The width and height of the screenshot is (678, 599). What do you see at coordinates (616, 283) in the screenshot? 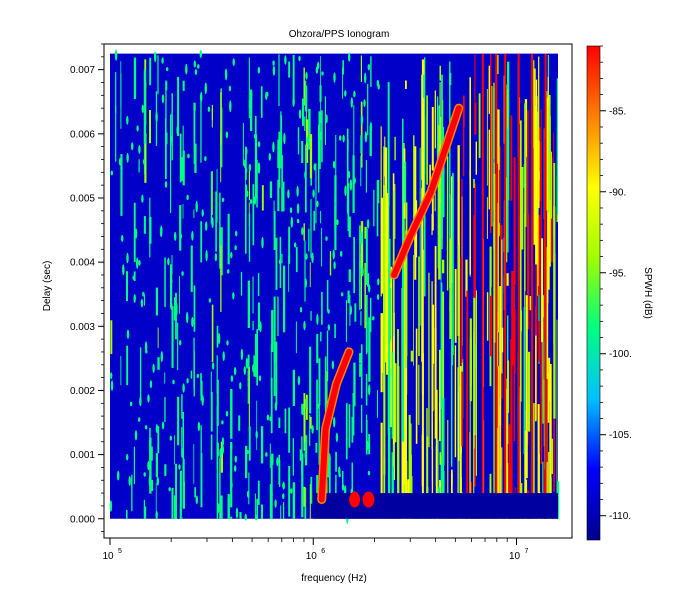
I see `colorbar-ticks: -85. -90. -95. -100. -105. -110.` at bounding box center [616, 283].